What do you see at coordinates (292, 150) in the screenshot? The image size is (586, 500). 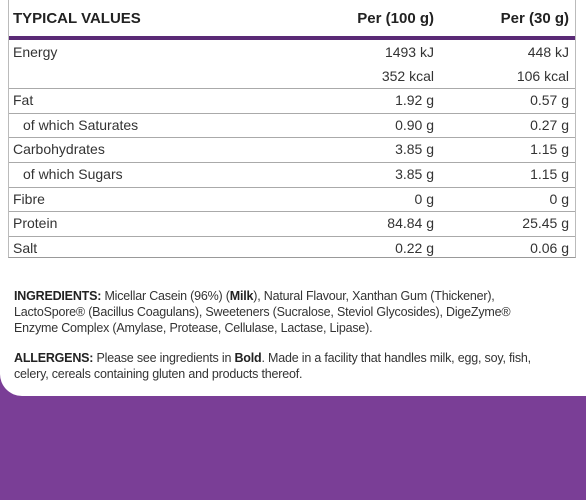 I see `table-row: Carbohydrates 3.85 g 1.15 g` at bounding box center [292, 150].